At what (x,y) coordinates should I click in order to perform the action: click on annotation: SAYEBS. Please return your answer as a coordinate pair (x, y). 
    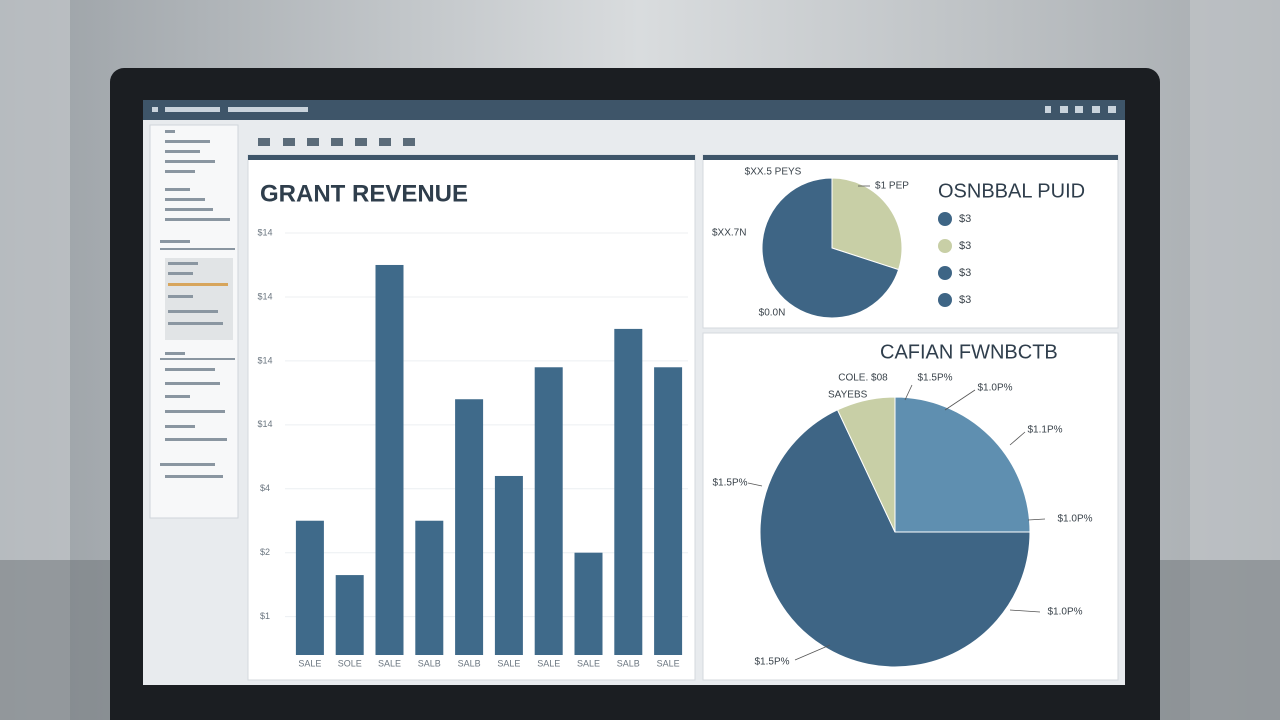
    Looking at the image, I should click on (848, 395).